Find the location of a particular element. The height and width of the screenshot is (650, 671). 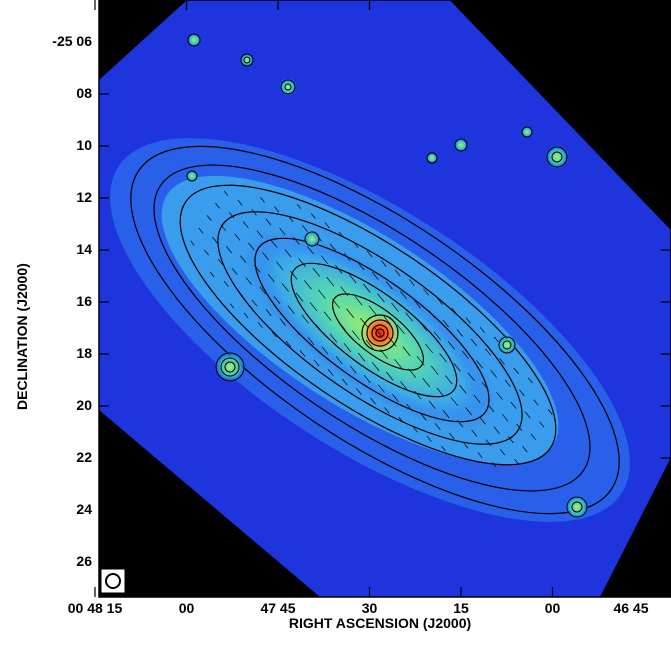

dec-tick-label: 12 is located at coordinates (84, 197).